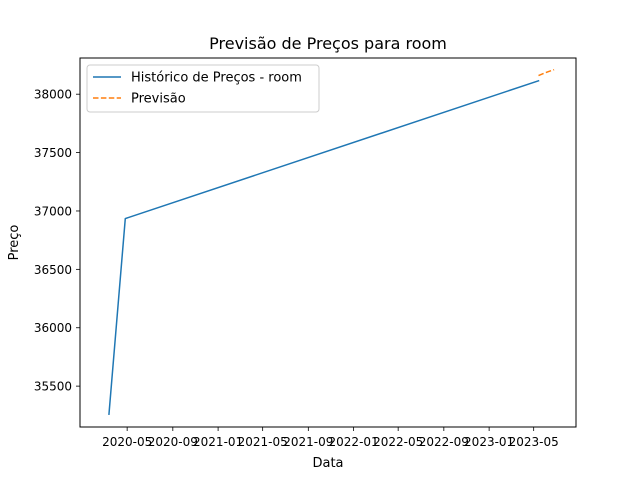 This screenshot has width=640, height=484. I want to click on x-tick-label: 2022-01, so click(354, 442).